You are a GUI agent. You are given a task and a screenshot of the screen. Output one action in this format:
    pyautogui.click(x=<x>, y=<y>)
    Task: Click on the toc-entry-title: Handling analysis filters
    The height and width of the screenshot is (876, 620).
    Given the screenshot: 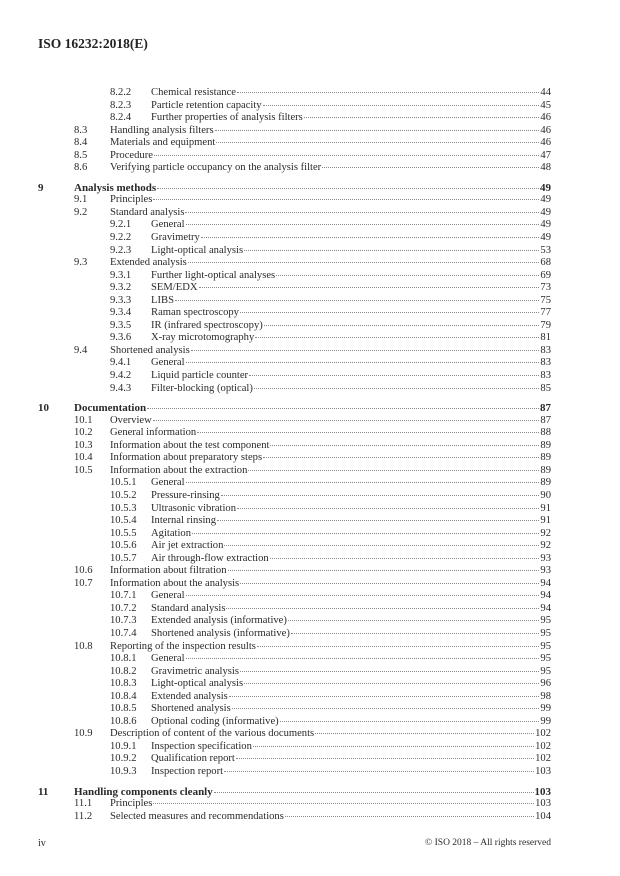 What is the action you would take?
    pyautogui.click(x=162, y=130)
    